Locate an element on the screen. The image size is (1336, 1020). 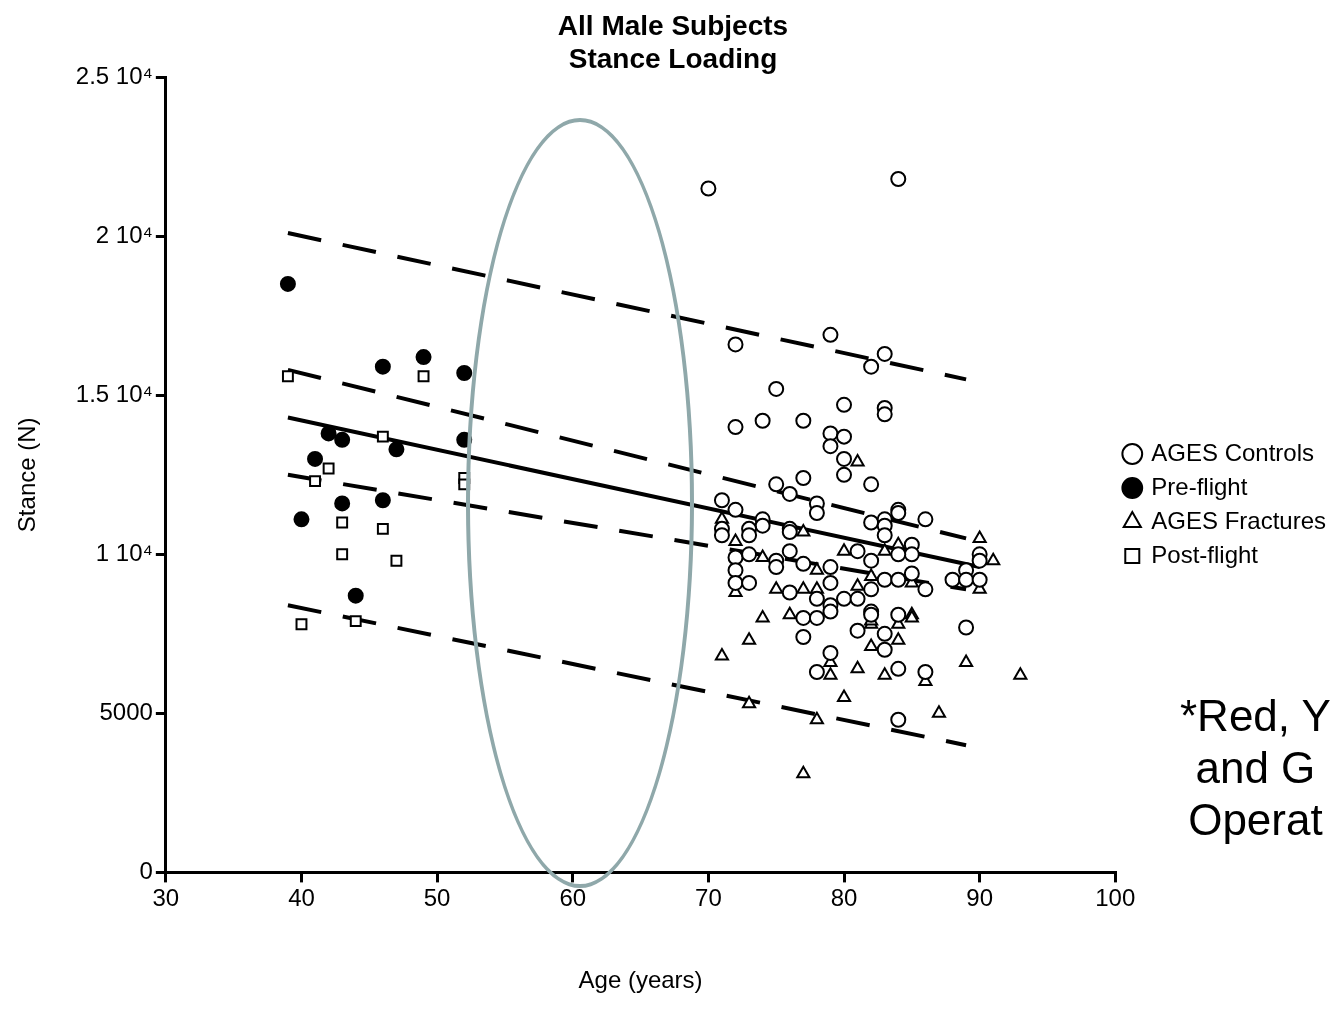
x-tick-label: 60 is located at coordinates (573, 898).